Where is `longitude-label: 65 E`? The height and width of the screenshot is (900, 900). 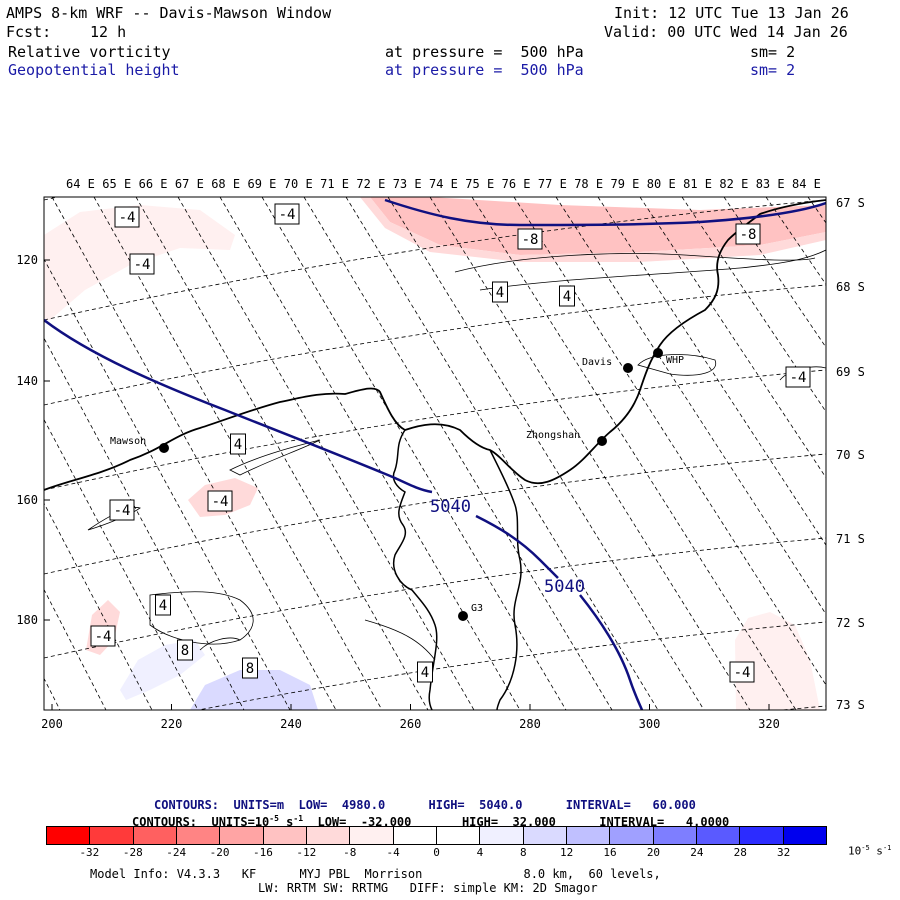
longitude-label: 65 E is located at coordinates (116, 184).